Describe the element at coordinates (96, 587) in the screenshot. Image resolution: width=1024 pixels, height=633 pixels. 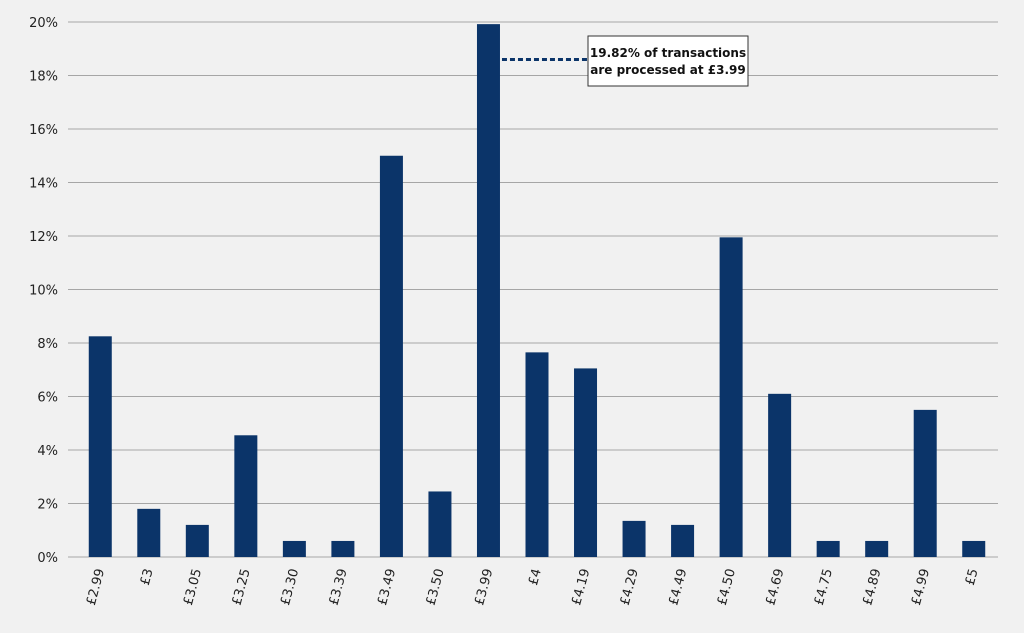
I see `x-tick-label: £2.99` at that location.